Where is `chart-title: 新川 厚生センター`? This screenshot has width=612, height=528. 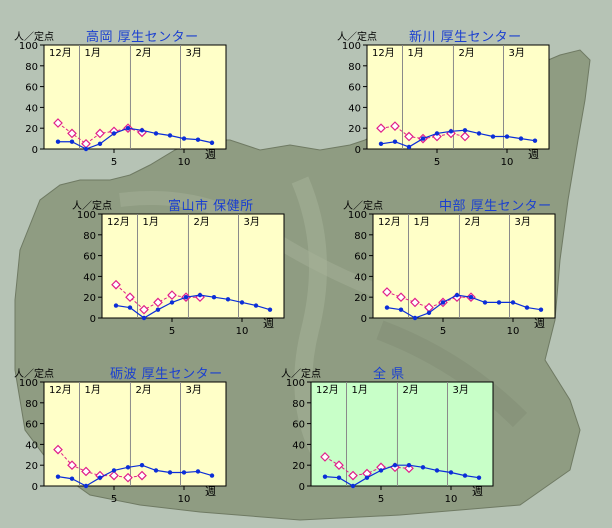
chart-title: 新川 厚生センター is located at coordinates (465, 37).